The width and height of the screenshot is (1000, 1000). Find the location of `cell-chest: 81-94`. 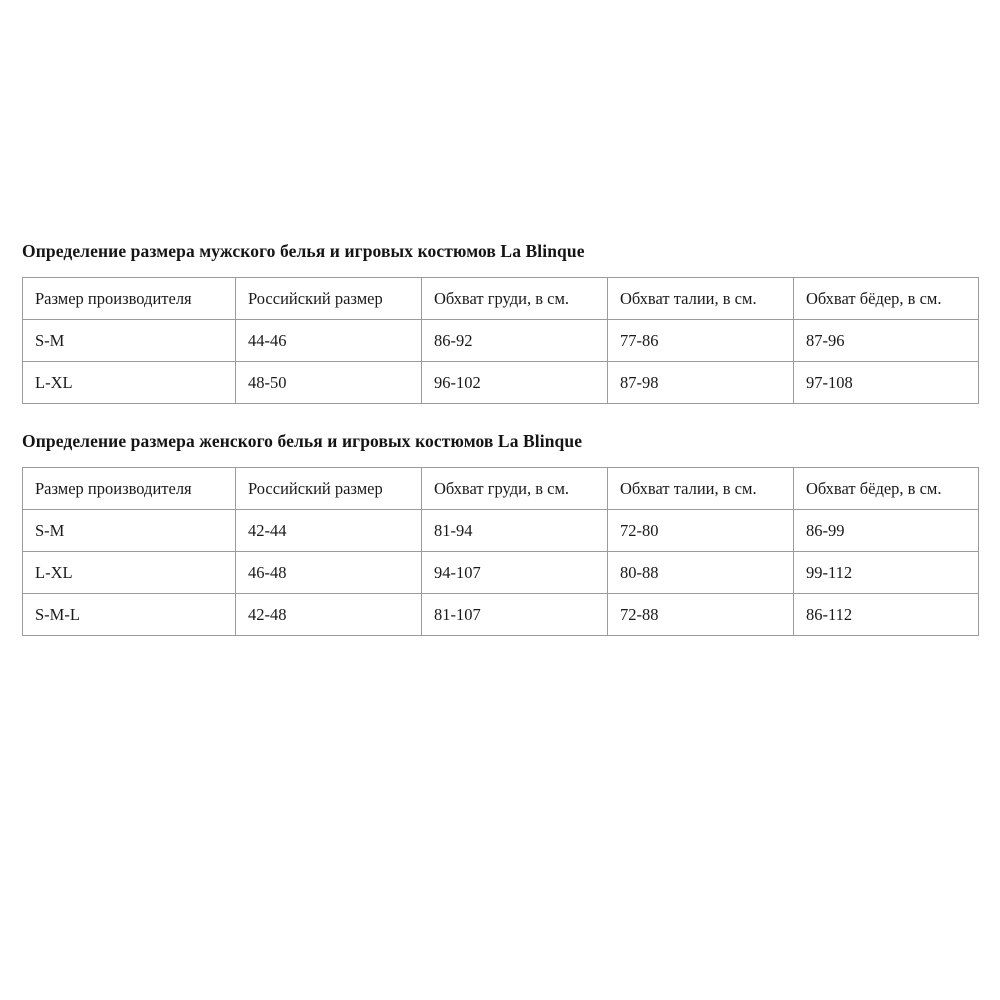

cell-chest: 81-94 is located at coordinates (514, 530).